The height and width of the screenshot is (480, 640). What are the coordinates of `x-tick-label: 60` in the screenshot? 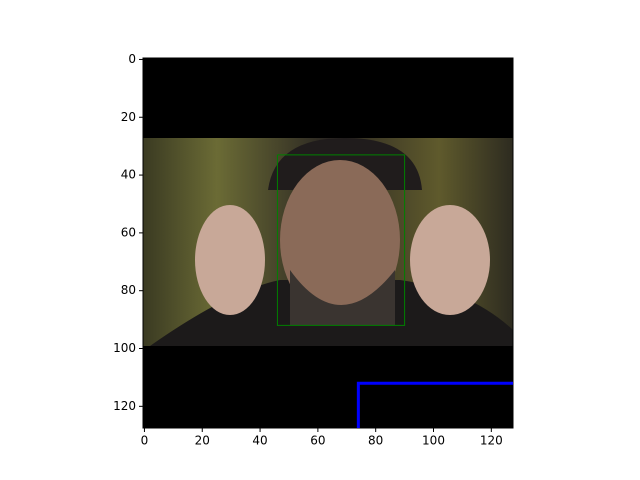 It's located at (317, 441).